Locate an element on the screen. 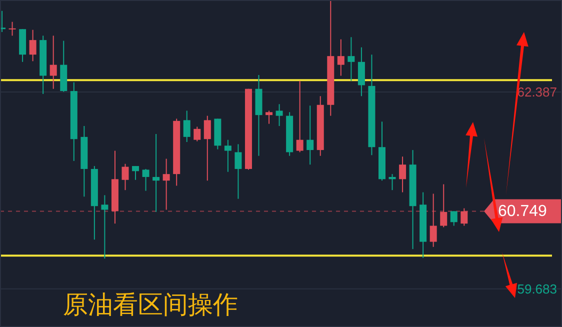  ref-line-label: 60.749 is located at coordinates (523, 211).